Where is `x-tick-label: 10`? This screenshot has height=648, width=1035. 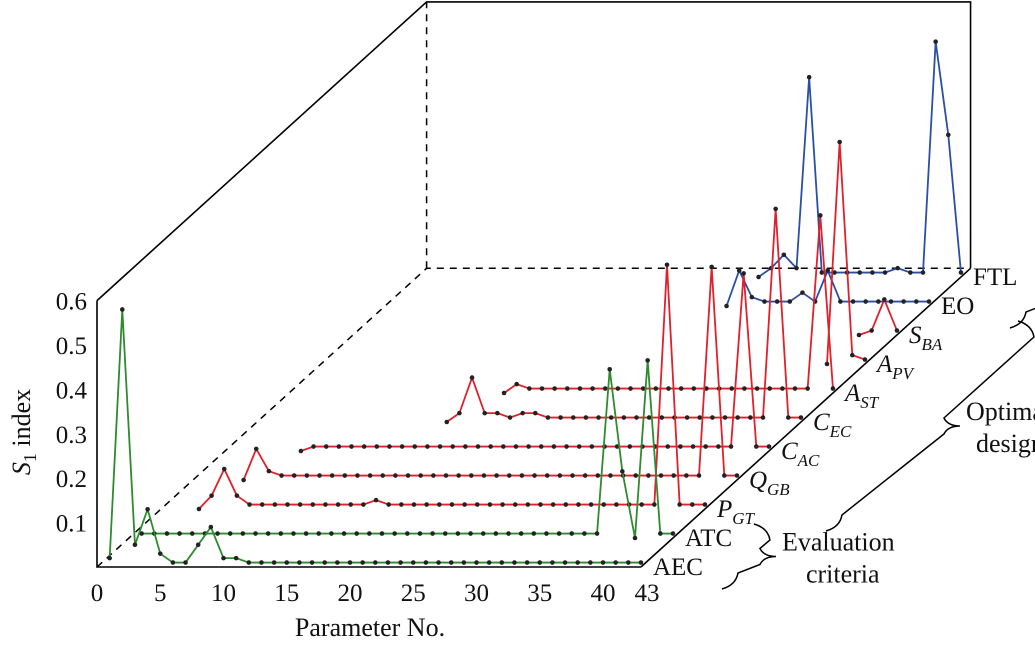
x-tick-label: 10 is located at coordinates (223, 593).